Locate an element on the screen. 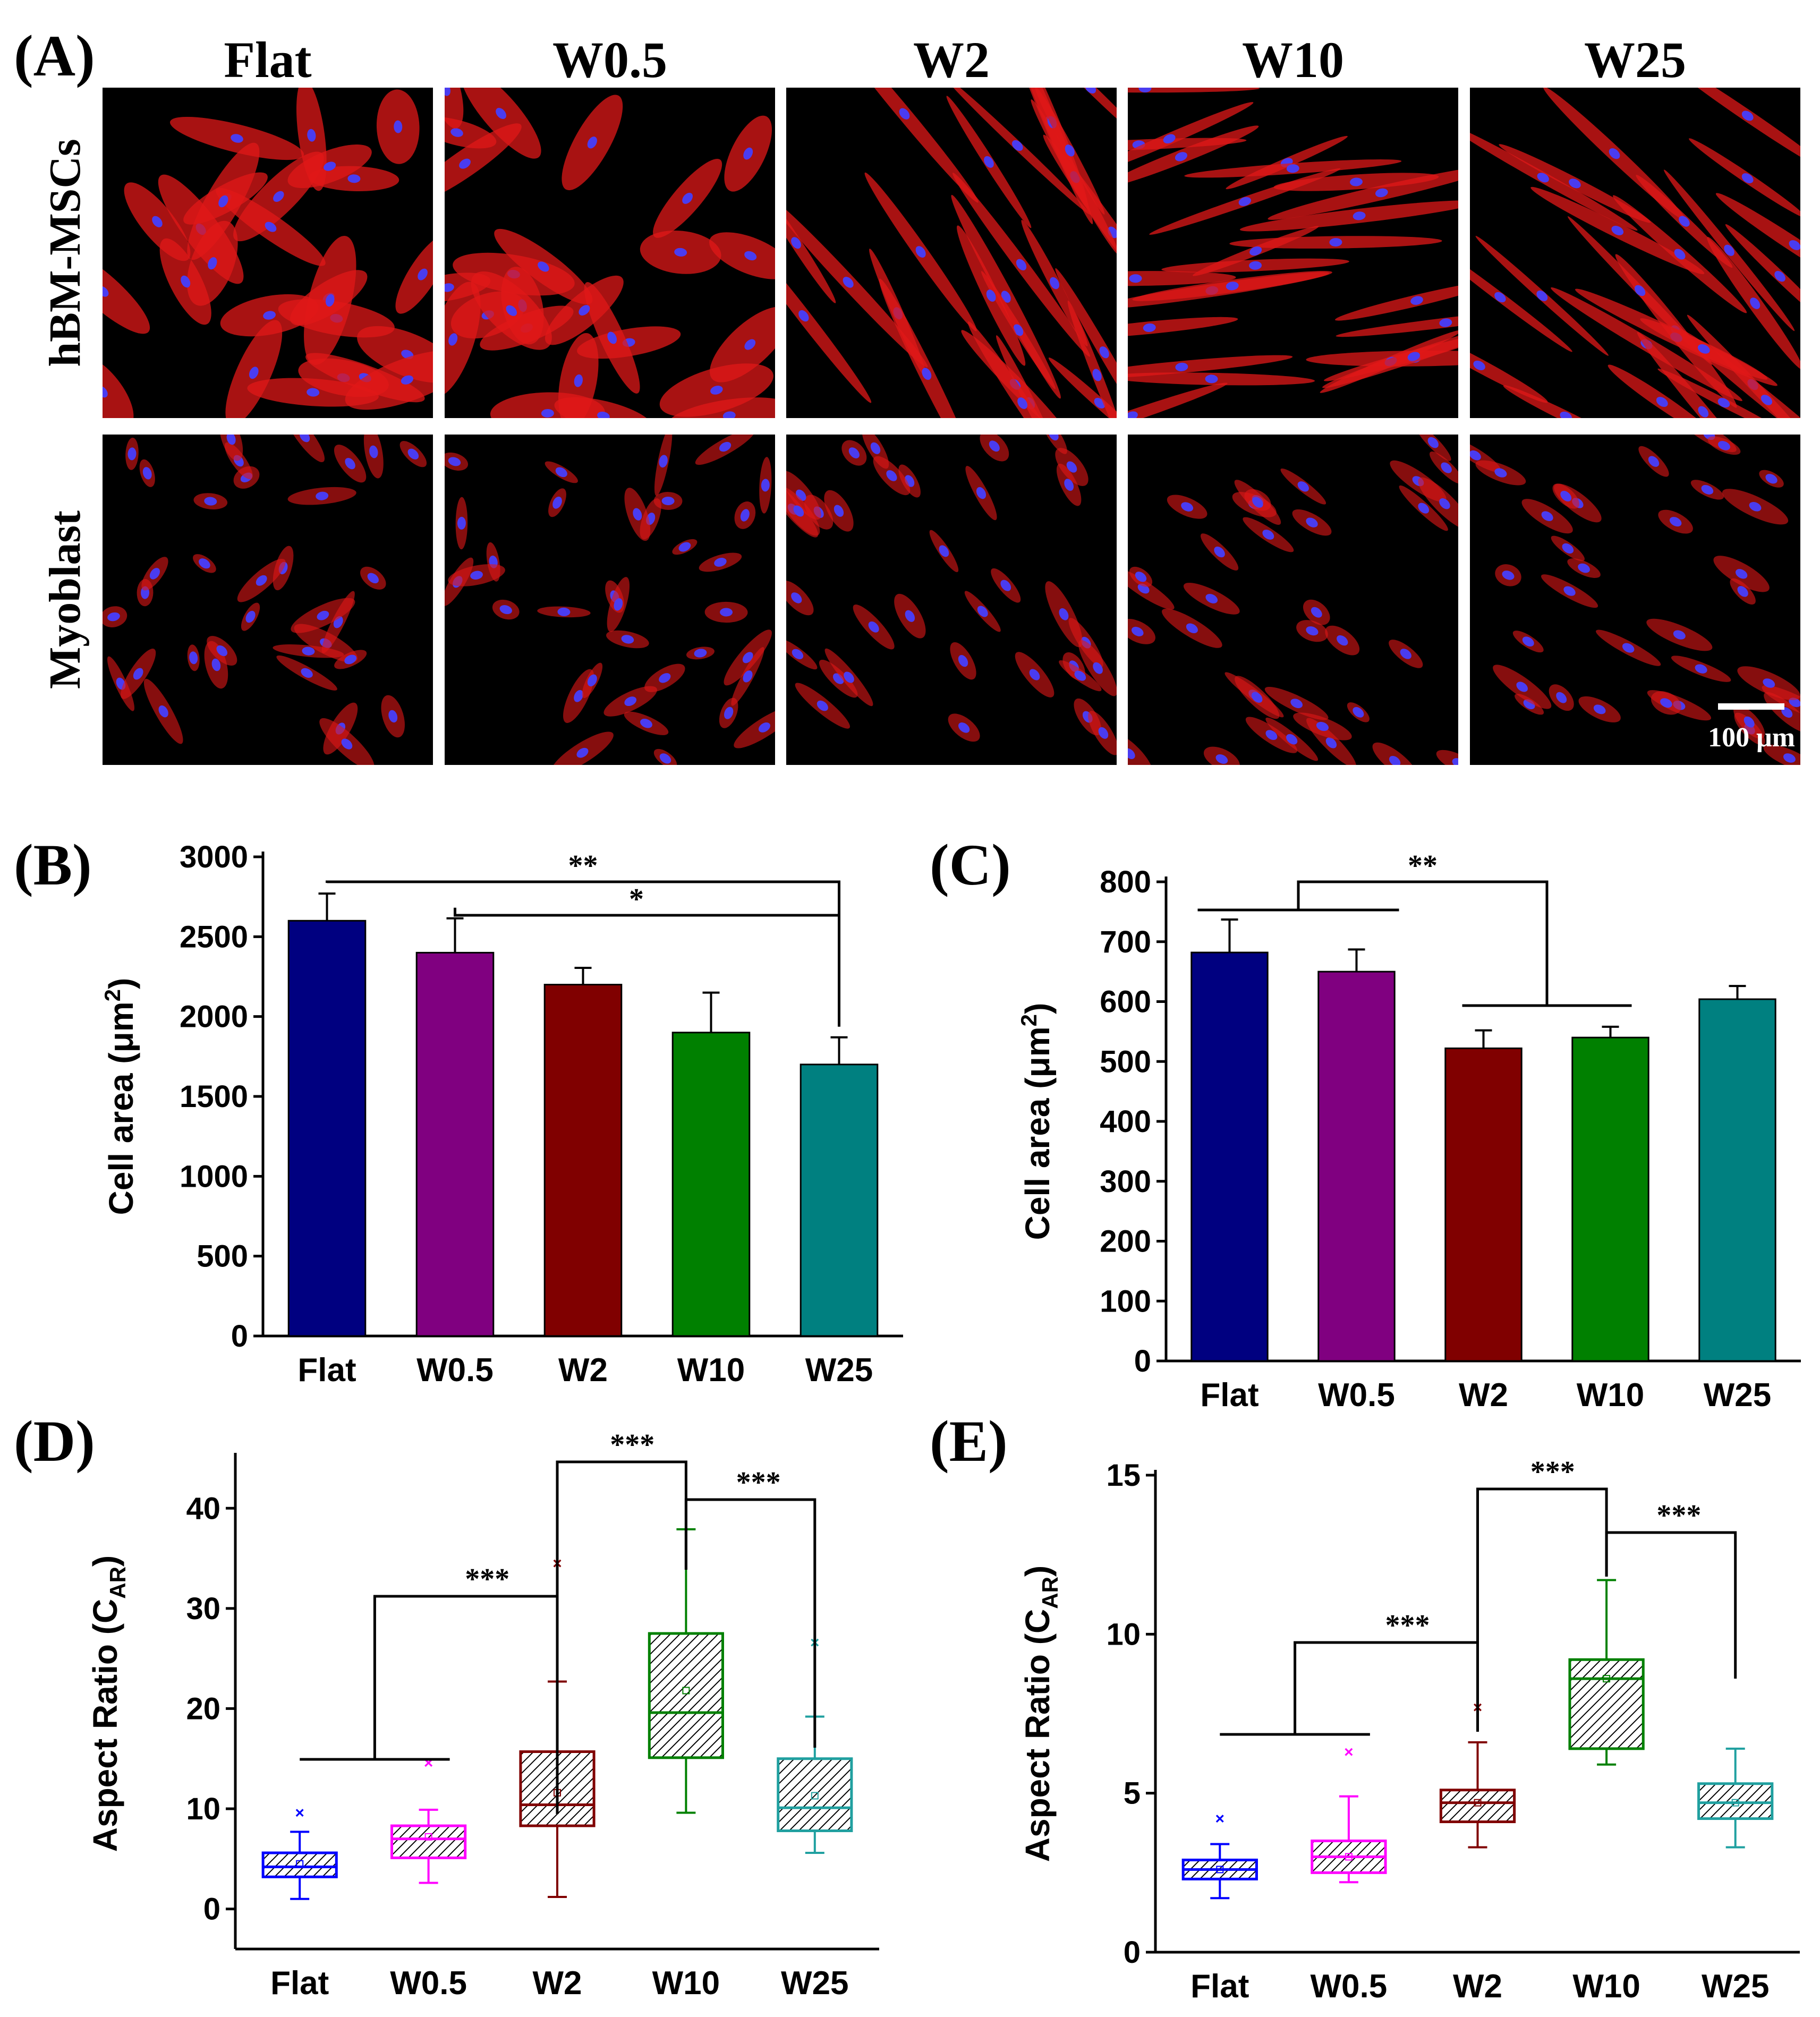 This screenshot has height=2017, width=1820. x-tick-label: W0.5 is located at coordinates (1349, 1987).